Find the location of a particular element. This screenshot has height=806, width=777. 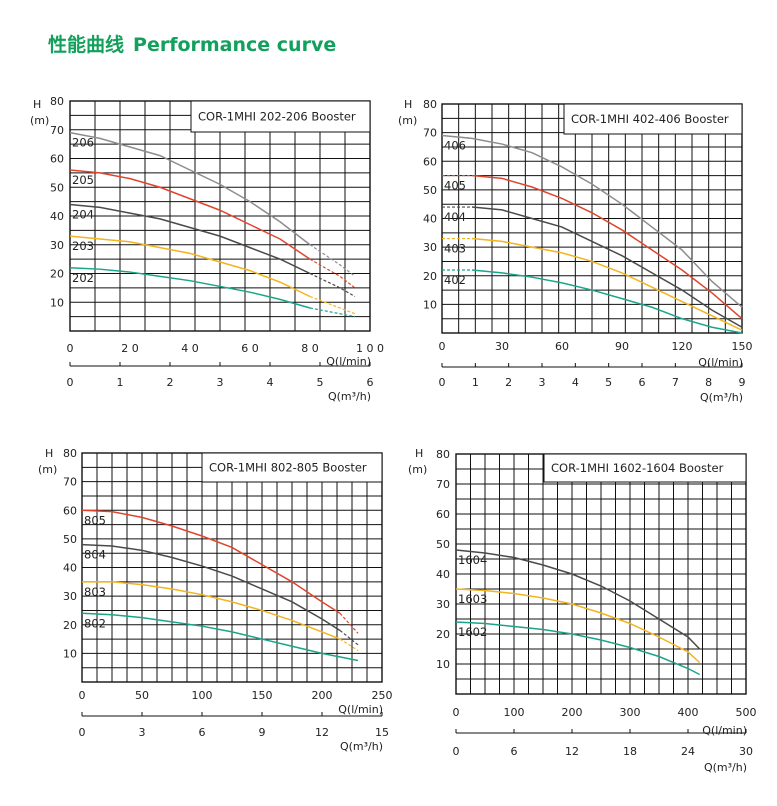

x-tick-label: 30 is located at coordinates (502, 346).